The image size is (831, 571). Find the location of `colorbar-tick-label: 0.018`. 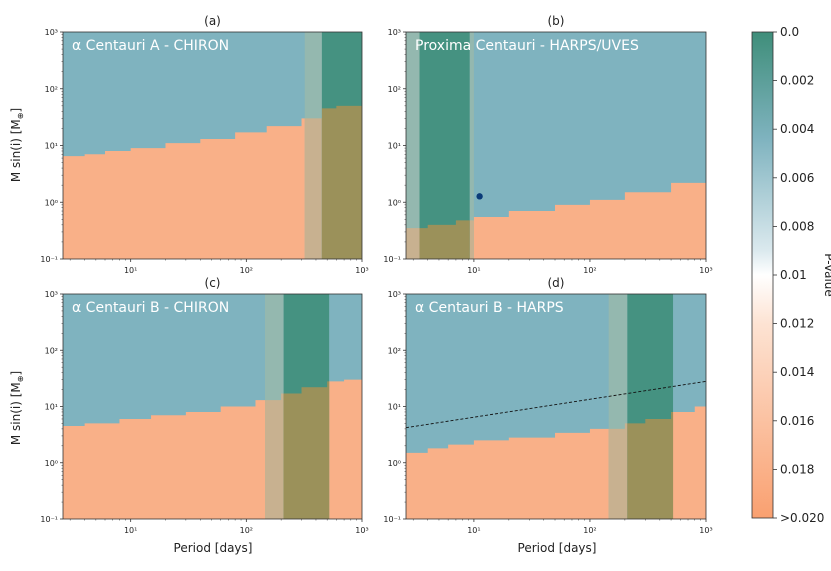

colorbar-tick-label: 0.018 is located at coordinates (797, 469).